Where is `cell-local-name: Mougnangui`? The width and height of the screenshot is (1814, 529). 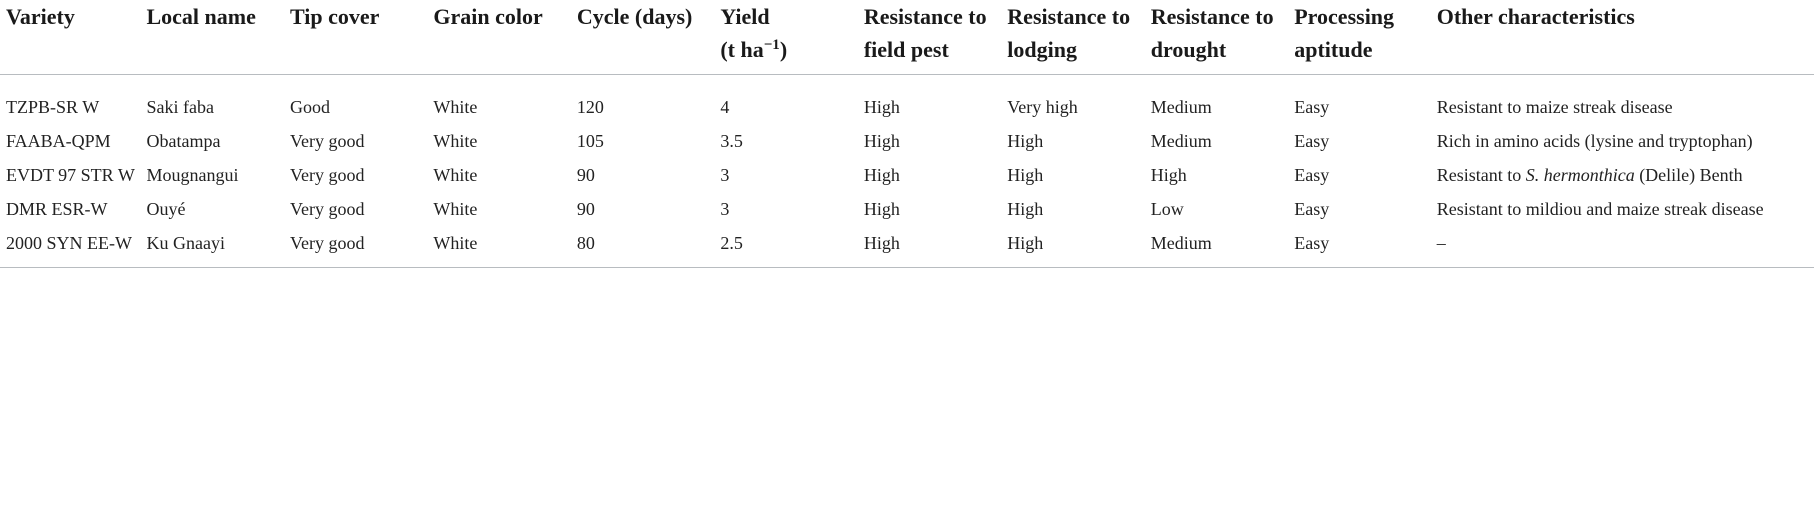
cell-local-name: Mougnangui is located at coordinates (192, 175).